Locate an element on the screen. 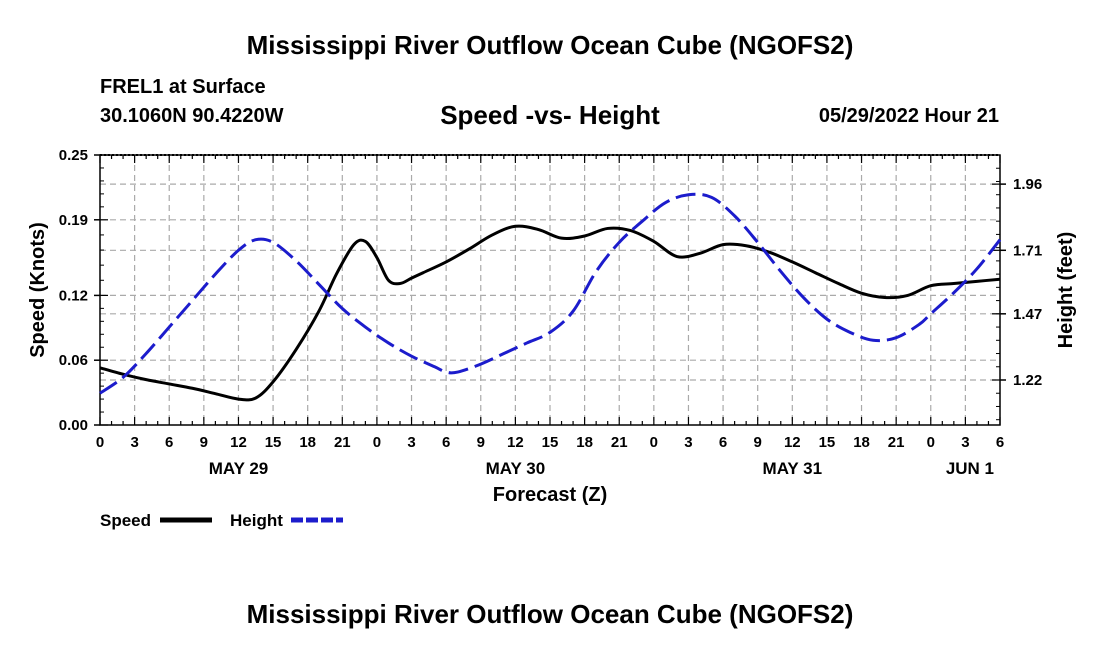 Image resolution: width=1100 pixels, height=650 pixels. station-coordinates: 30.1060N 90.4220W is located at coordinates (192, 116).